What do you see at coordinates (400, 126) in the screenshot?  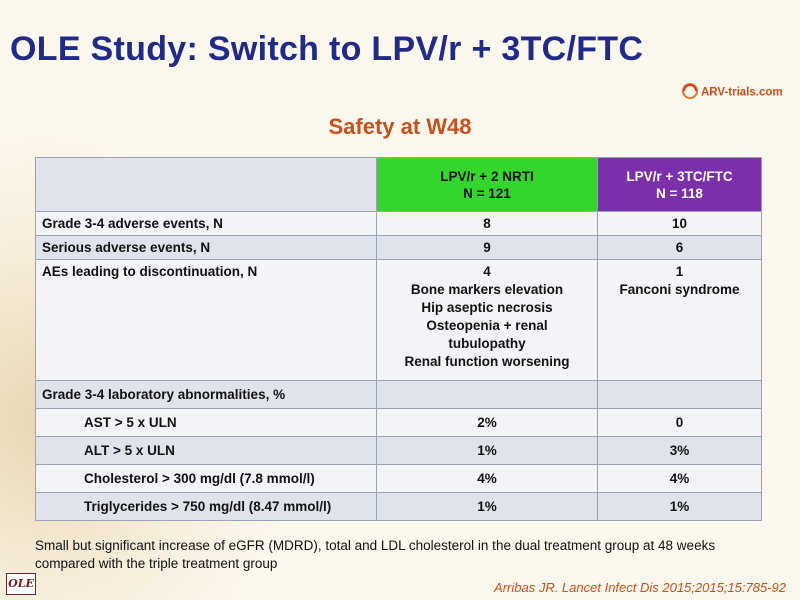 I see `slide-subtitle: Safety at W48` at bounding box center [400, 126].